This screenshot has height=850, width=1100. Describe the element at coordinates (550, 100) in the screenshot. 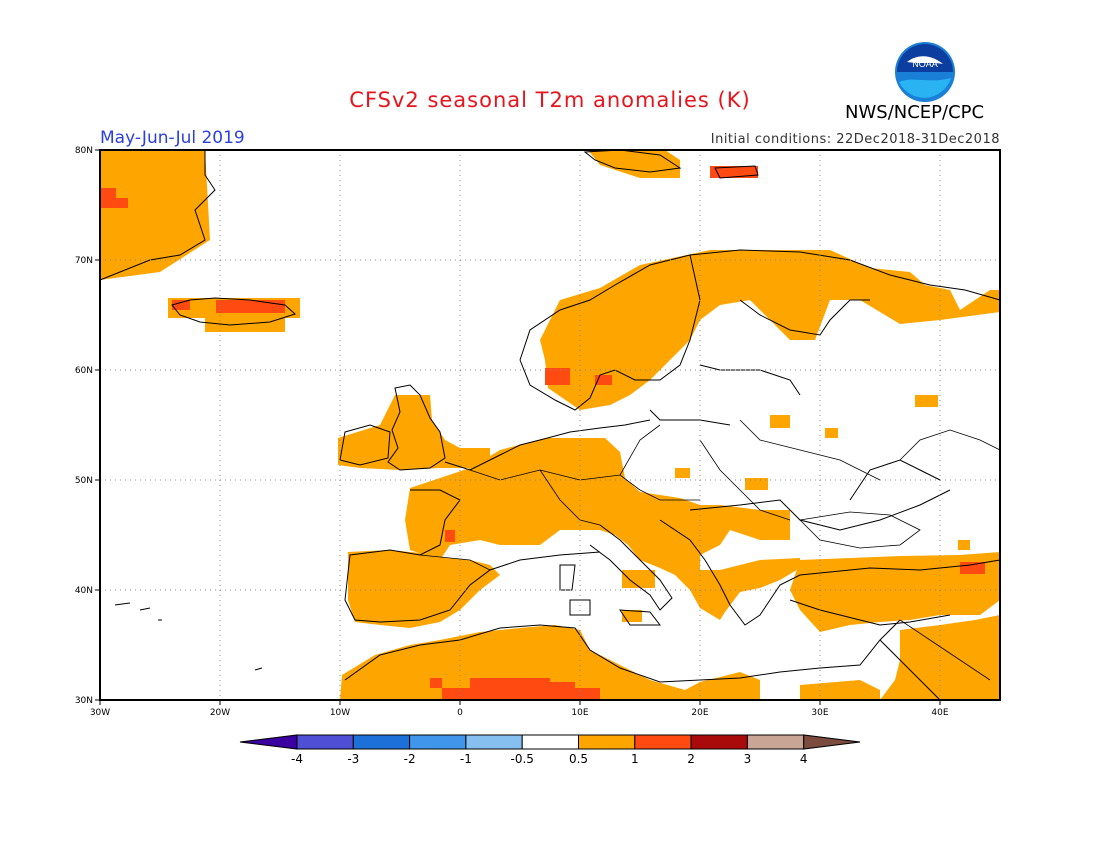

I see `map-title: CFSv2 seasonal T2m anomalies (K)` at that location.